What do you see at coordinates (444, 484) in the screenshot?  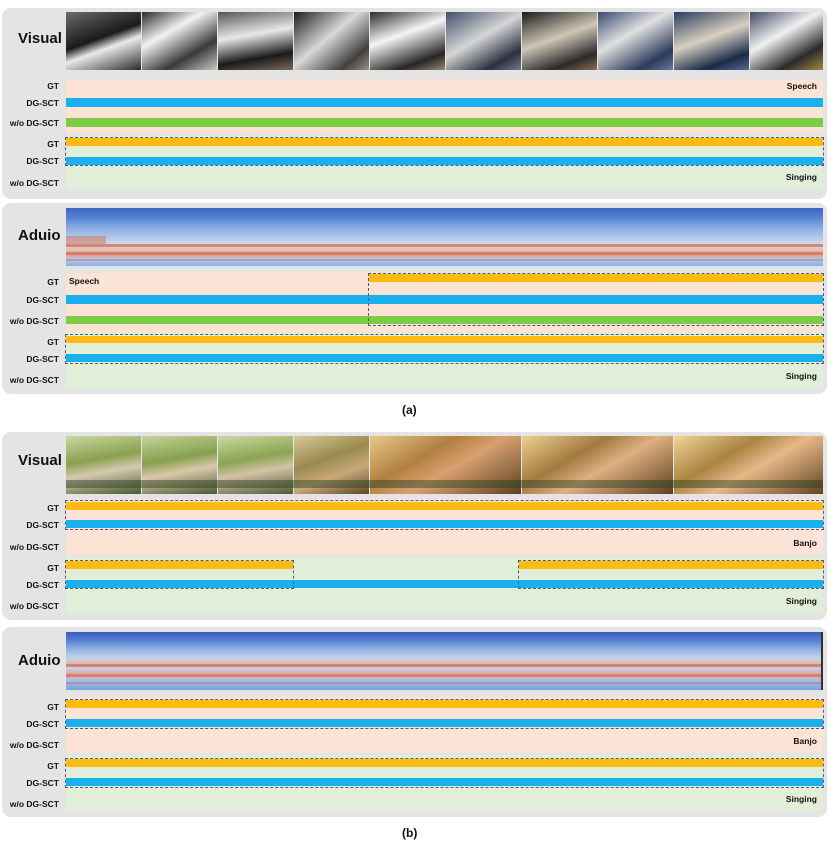 I see `subtitle-overlay` at bounding box center [444, 484].